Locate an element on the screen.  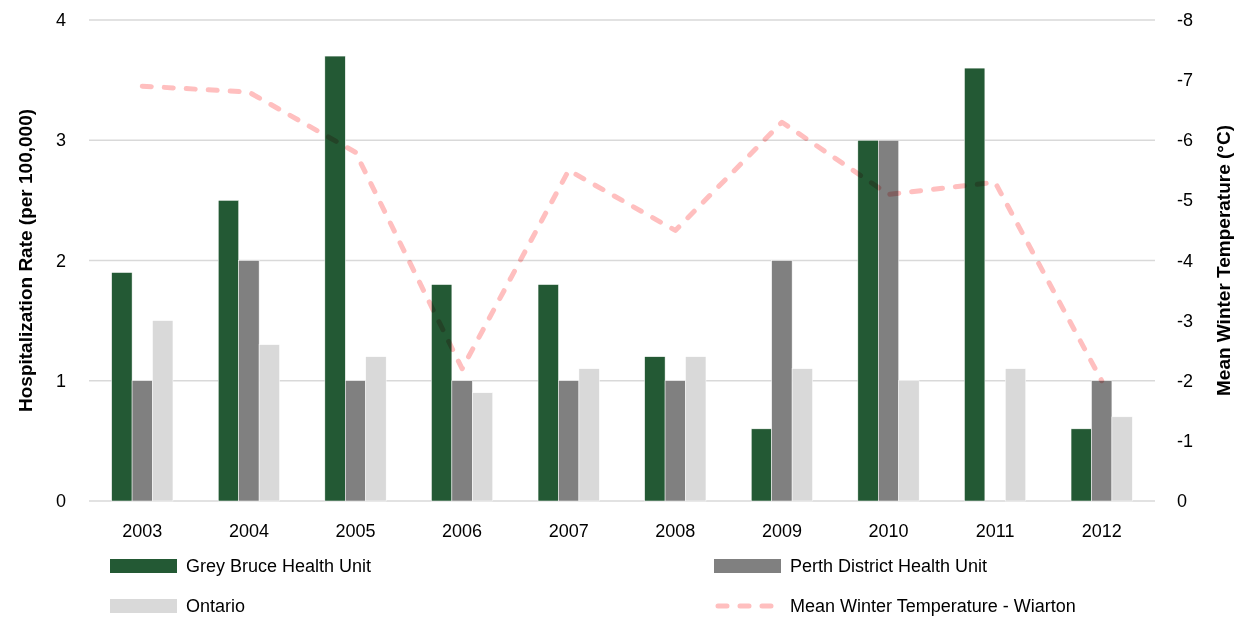
y2-tick-label: -1 is located at coordinates (1185, 440).